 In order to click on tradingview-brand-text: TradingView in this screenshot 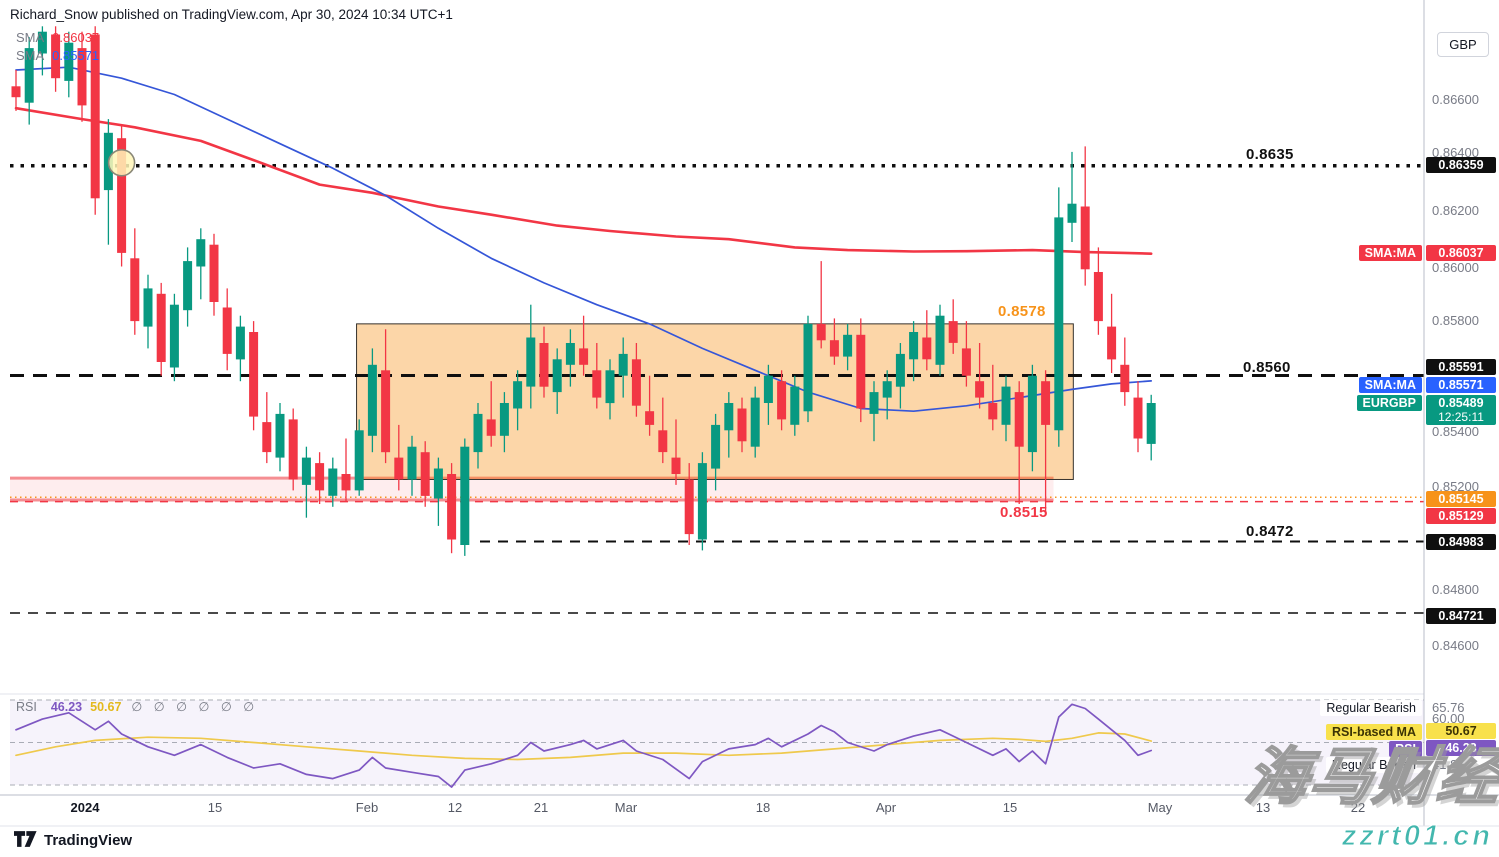, I will do `click(88, 840)`.